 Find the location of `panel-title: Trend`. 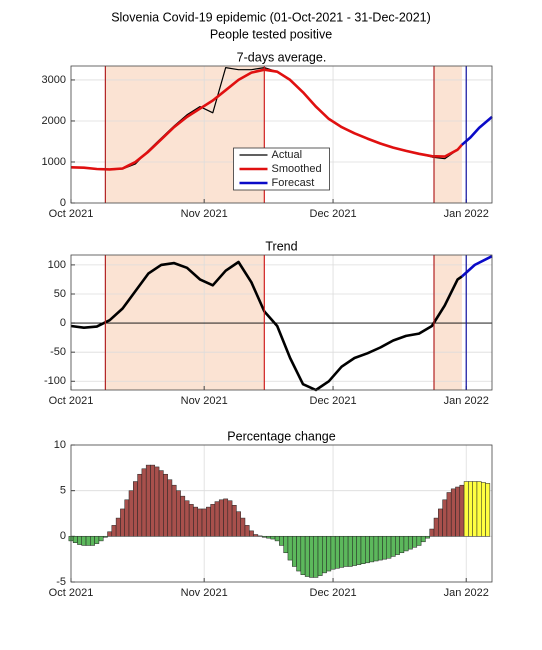

panel-title: Trend is located at coordinates (281, 246).